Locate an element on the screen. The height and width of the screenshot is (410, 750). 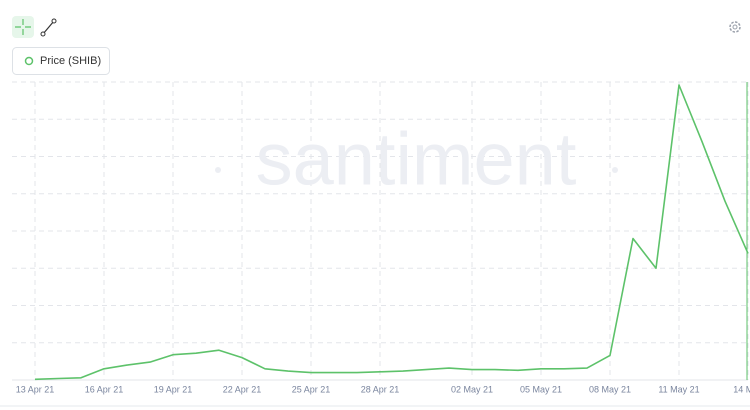
x-tick-label: 16 Apr 21 is located at coordinates (104, 389).